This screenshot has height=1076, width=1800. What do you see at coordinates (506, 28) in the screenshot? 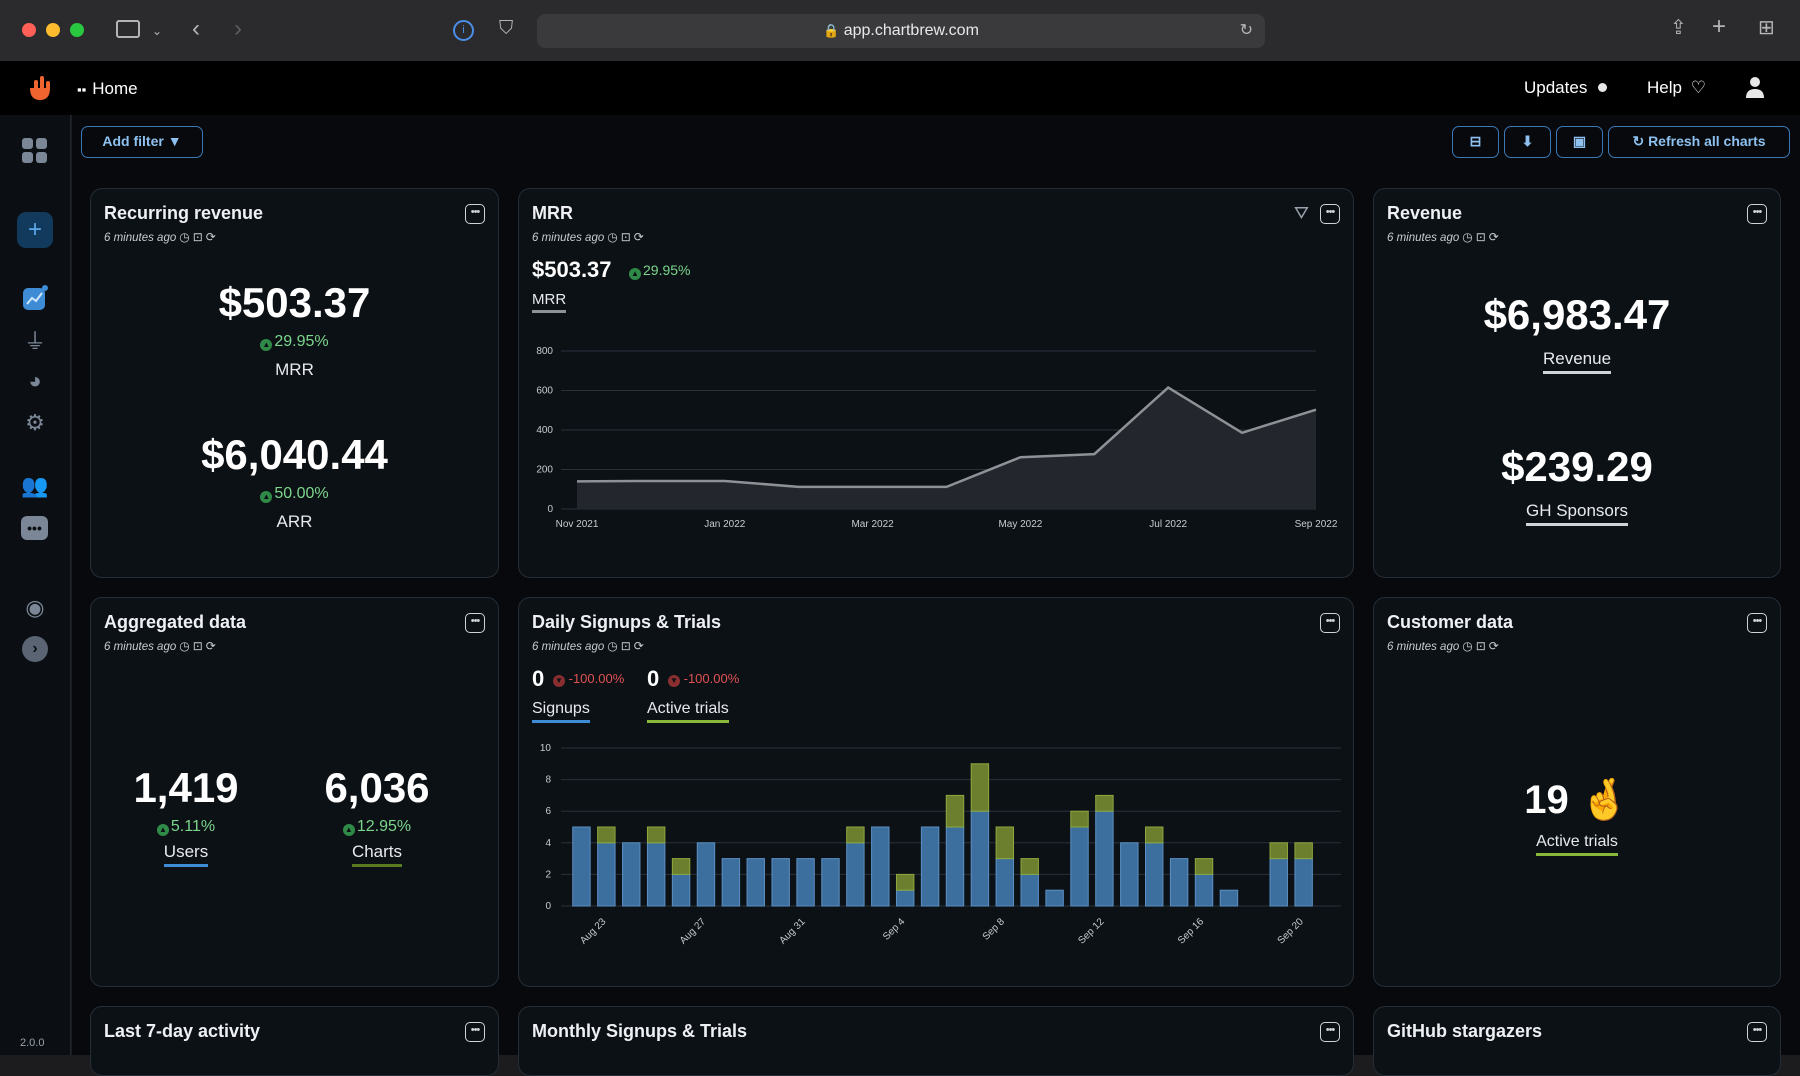
I see `shield-icon: ⛉` at bounding box center [506, 28].